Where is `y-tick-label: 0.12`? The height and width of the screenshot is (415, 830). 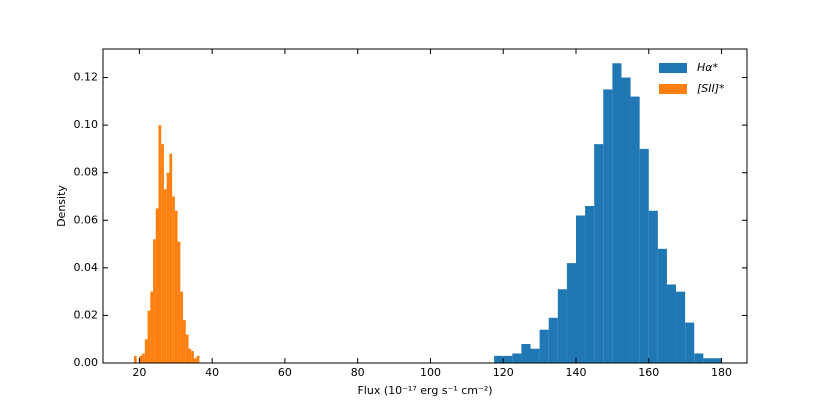 y-tick-label: 0.12 is located at coordinates (86, 77).